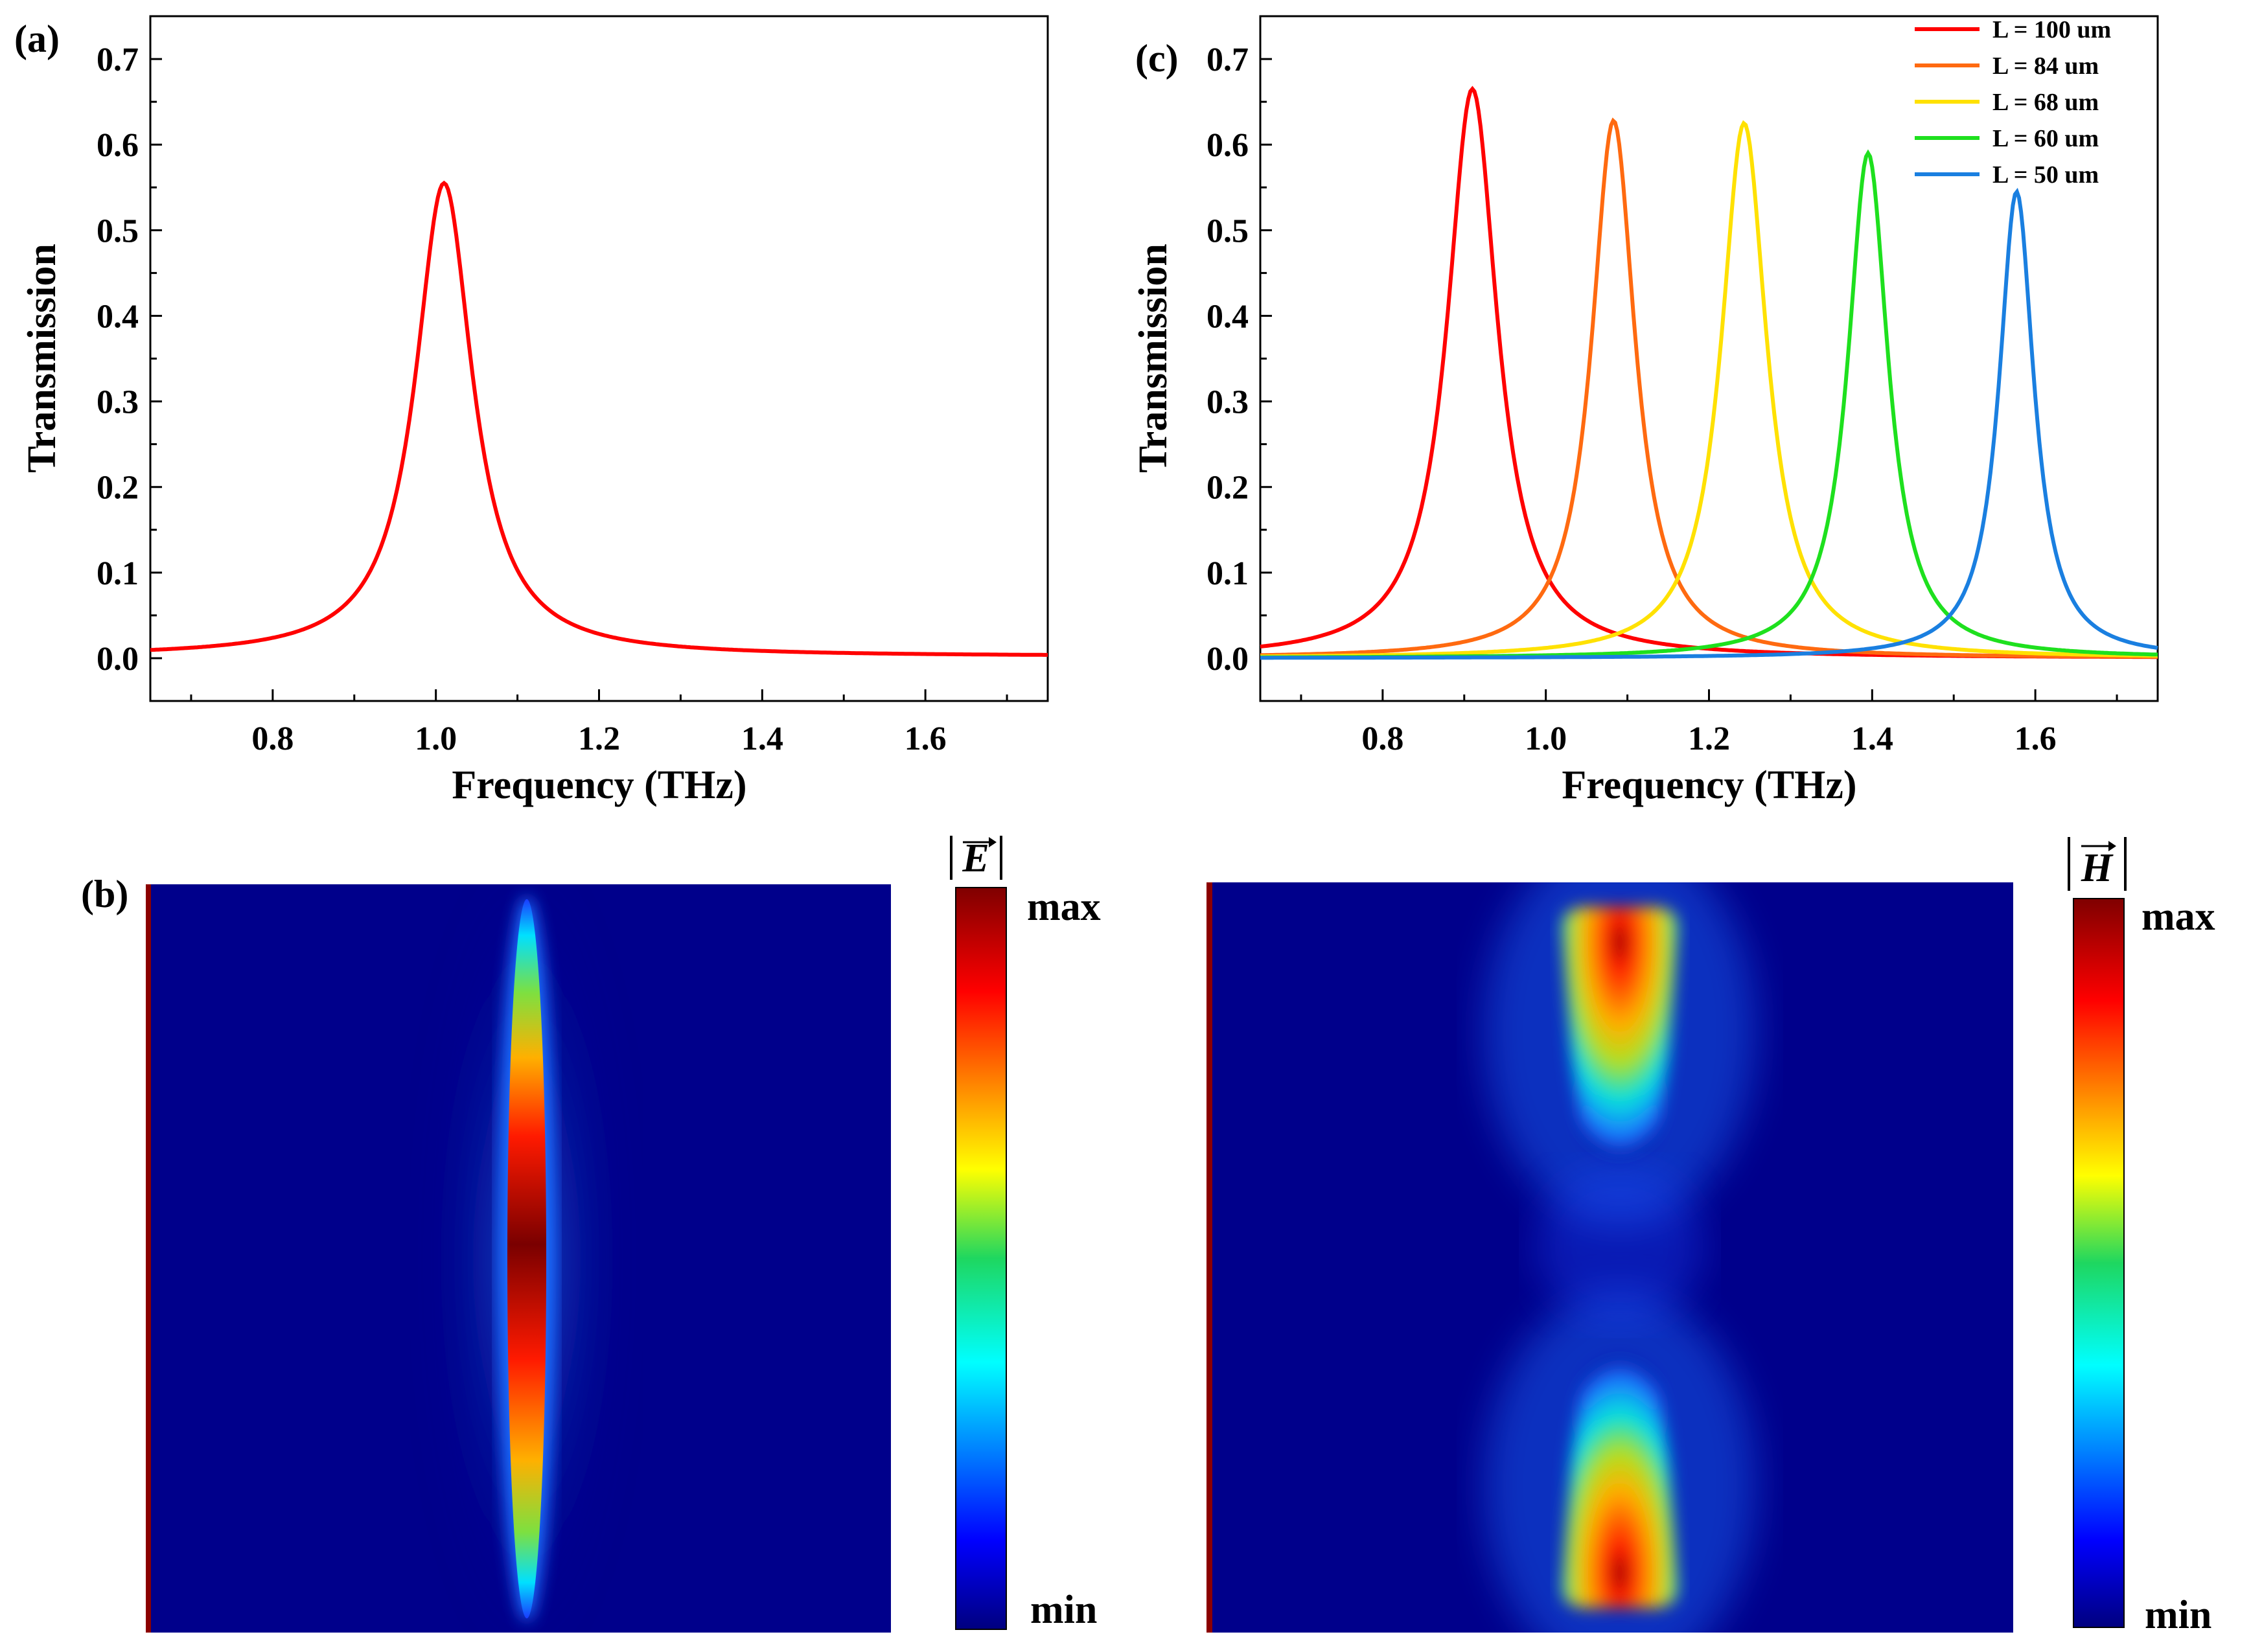 Image resolution: width=2251 pixels, height=1652 pixels. What do you see at coordinates (1227, 145) in the screenshot?
I see `y-tick-label-c-6: 0.6` at bounding box center [1227, 145].